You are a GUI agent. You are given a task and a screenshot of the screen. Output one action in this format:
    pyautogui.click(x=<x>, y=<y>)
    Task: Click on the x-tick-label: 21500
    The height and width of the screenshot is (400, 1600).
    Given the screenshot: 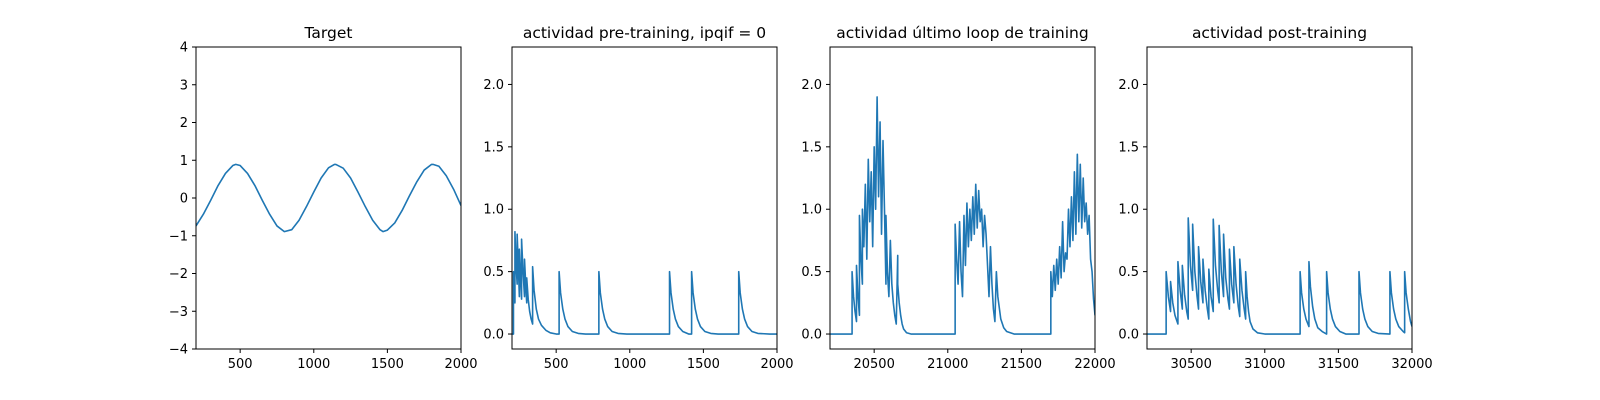 What is the action you would take?
    pyautogui.click(x=1021, y=364)
    